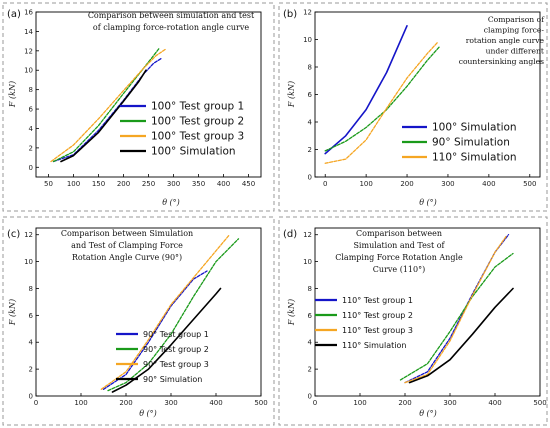 This screenshot has height=428, width=550. I want to click on panel-title-line: Simulation and Test of, so click(399, 245).